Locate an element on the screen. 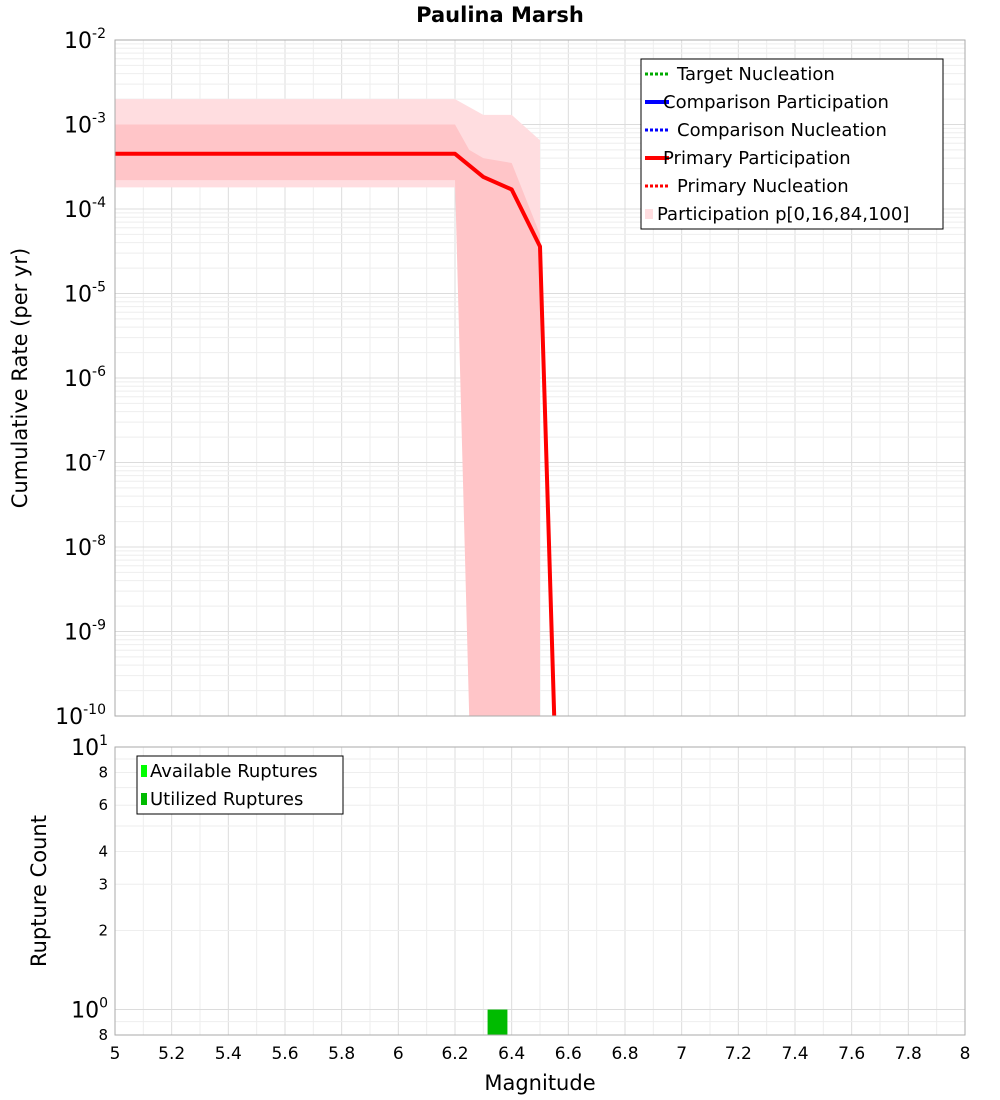  chart-title: Paulina Marsh is located at coordinates (500, 15).